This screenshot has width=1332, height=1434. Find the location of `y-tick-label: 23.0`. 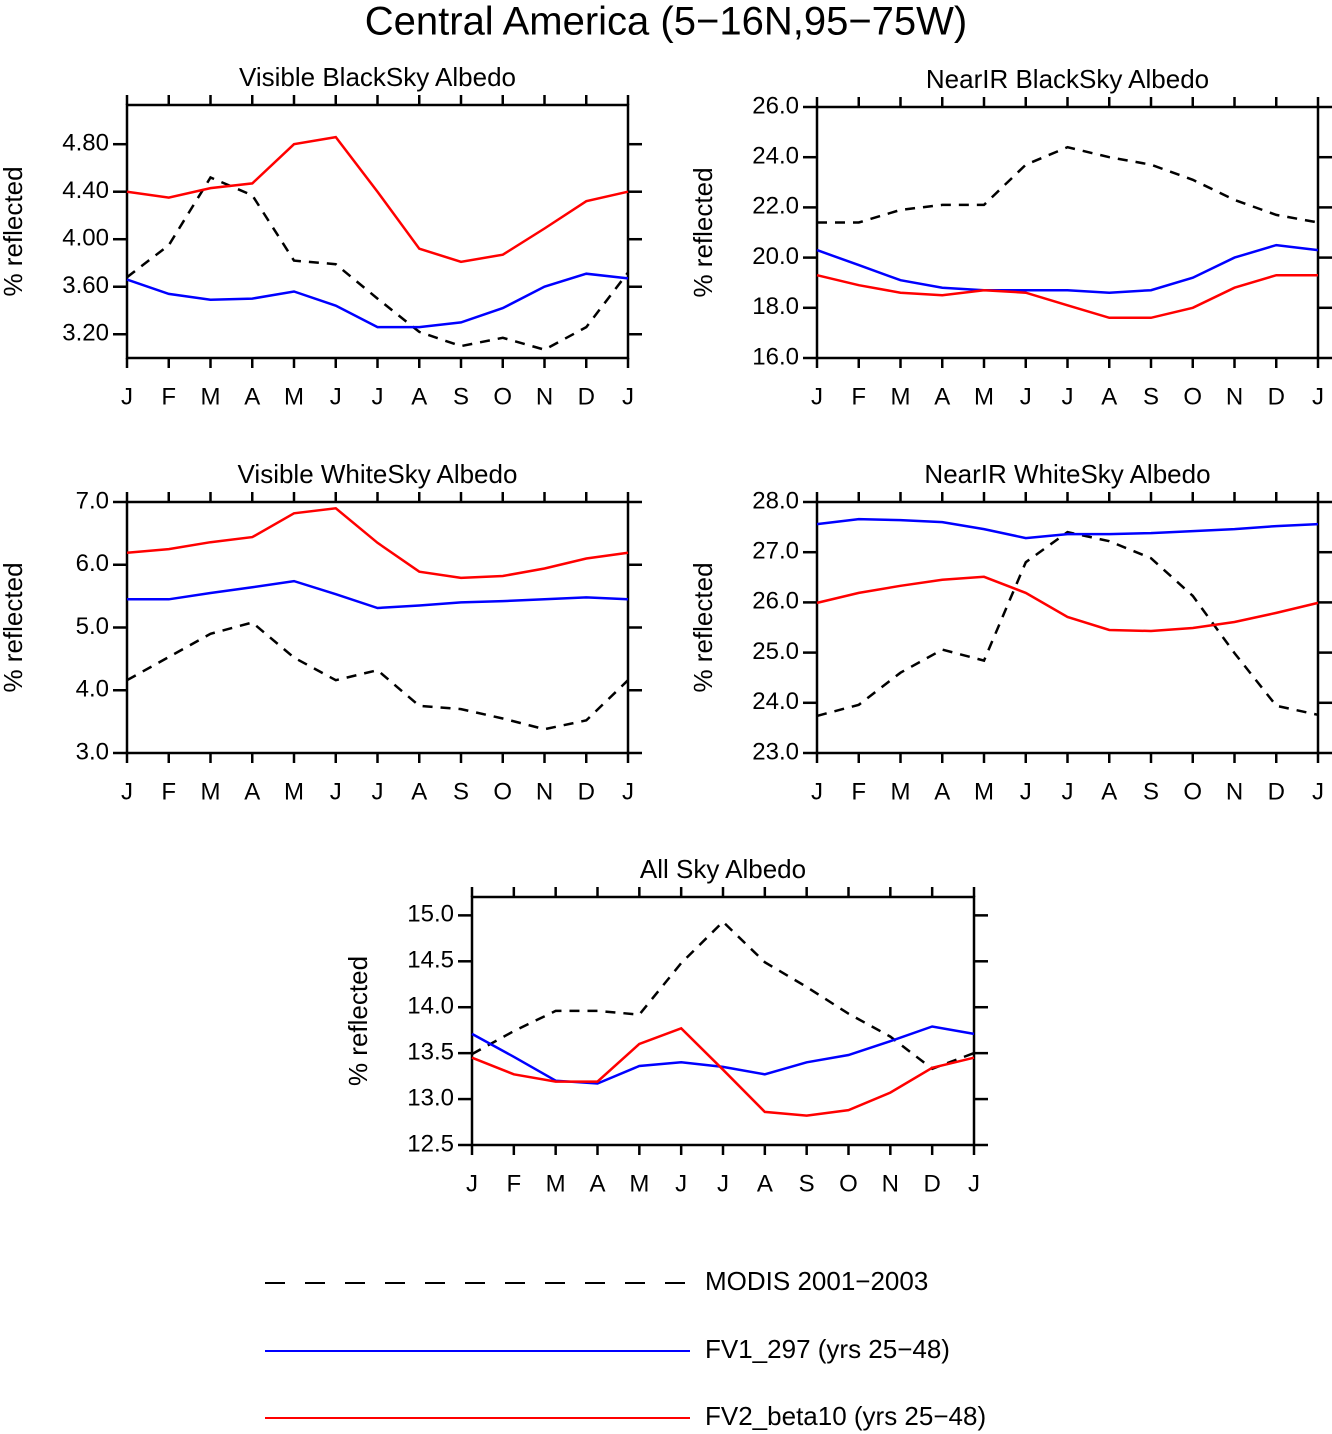

y-tick-label: 23.0 is located at coordinates (775, 751).